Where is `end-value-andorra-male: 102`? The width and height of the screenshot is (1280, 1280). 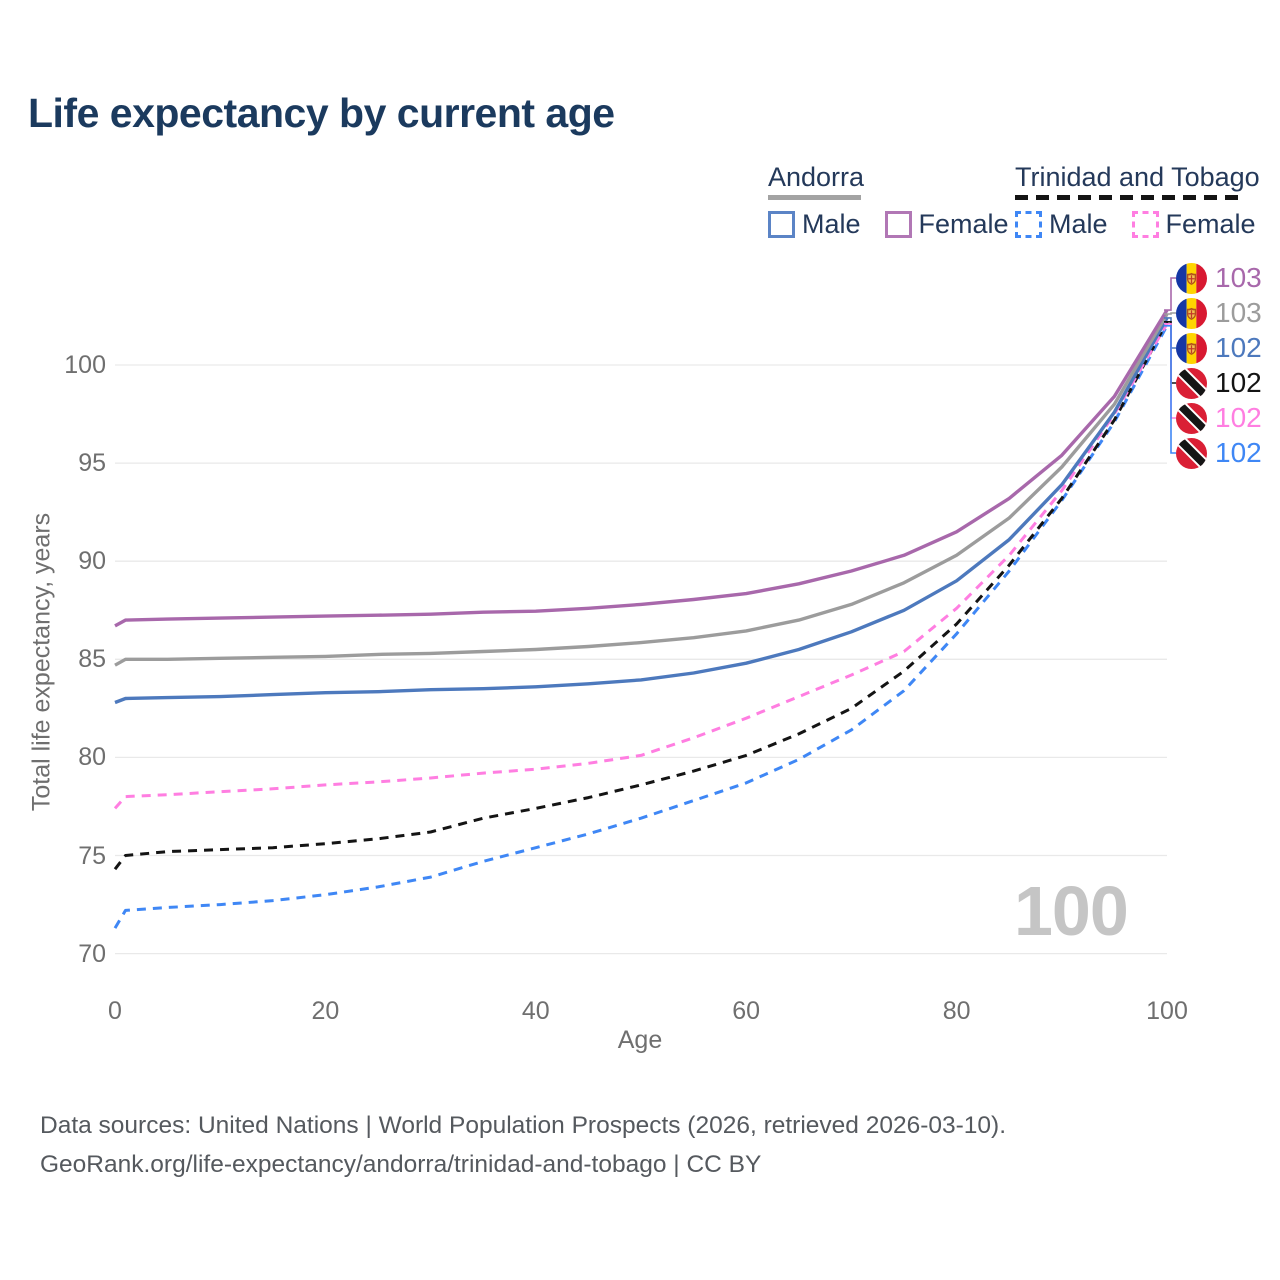 end-value-andorra-male: 102 is located at coordinates (1238, 347).